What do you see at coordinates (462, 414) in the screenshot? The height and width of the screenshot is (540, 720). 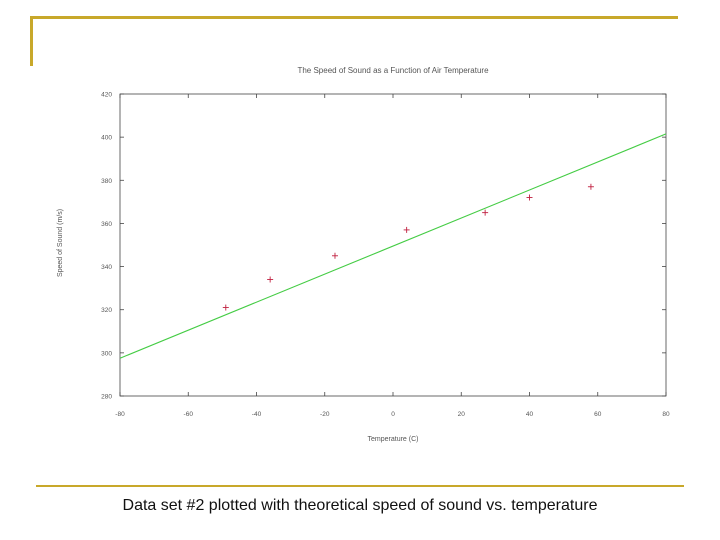 I see `x-tick-label: 20` at bounding box center [462, 414].